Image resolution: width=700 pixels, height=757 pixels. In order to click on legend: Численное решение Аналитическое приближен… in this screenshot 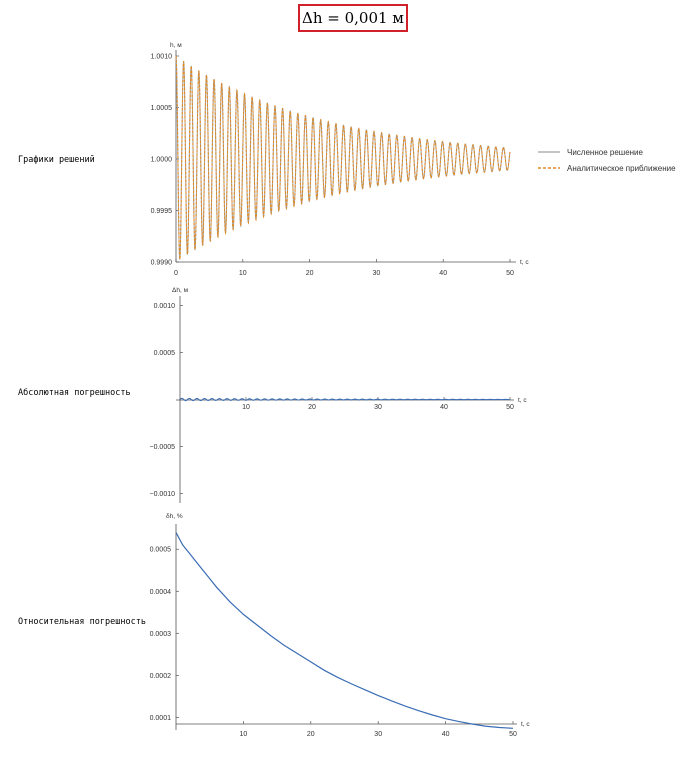, I will do `click(607, 160)`.